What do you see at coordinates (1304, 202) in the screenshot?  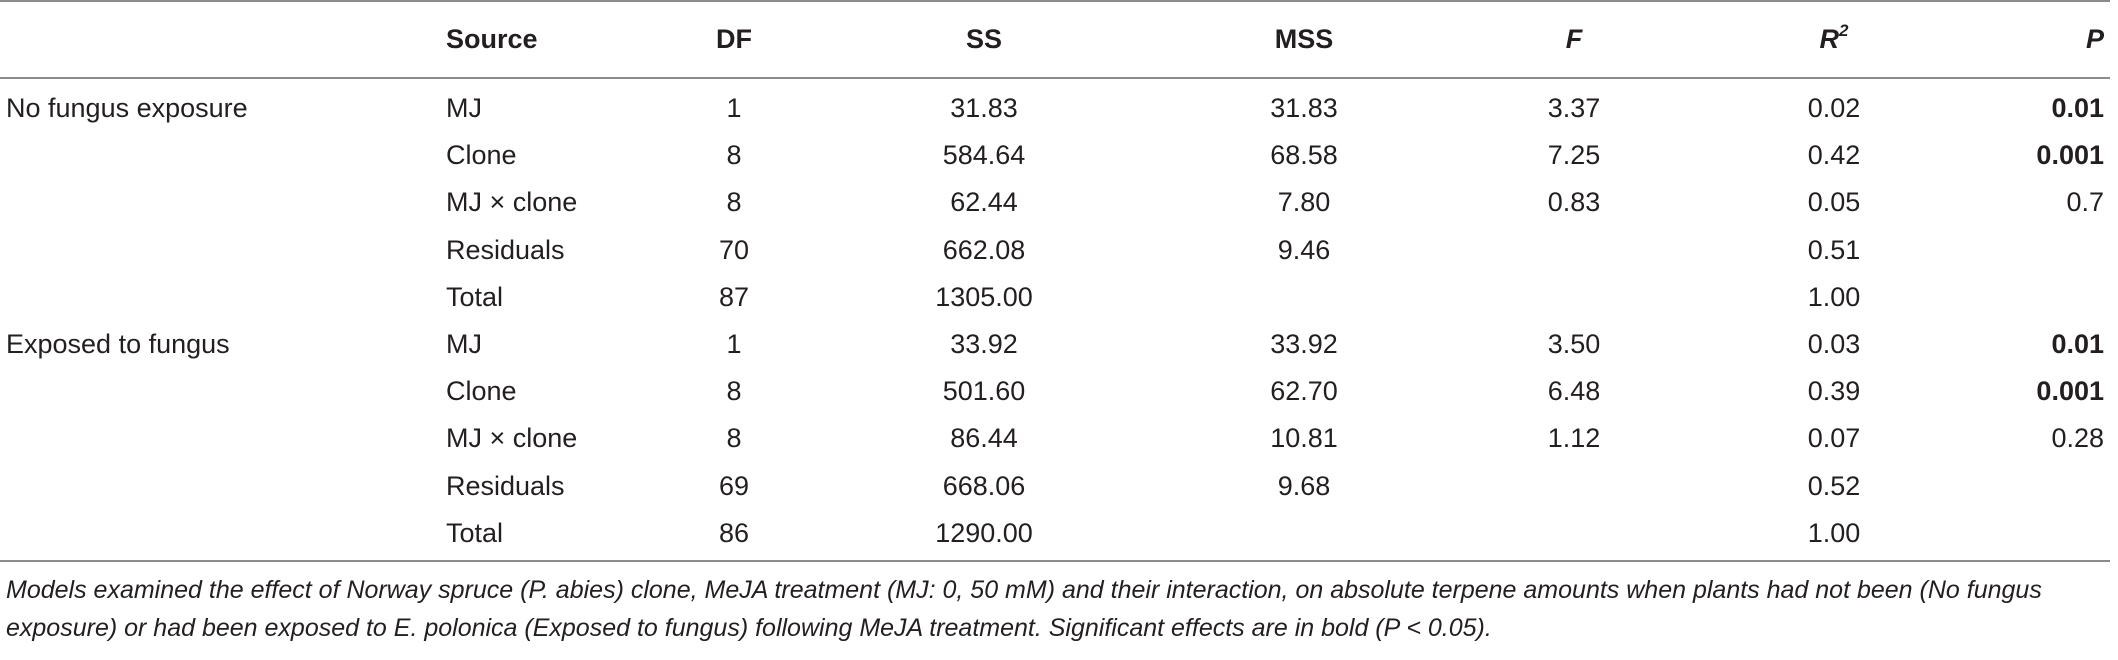 I see `cell-mss: 7.80` at bounding box center [1304, 202].